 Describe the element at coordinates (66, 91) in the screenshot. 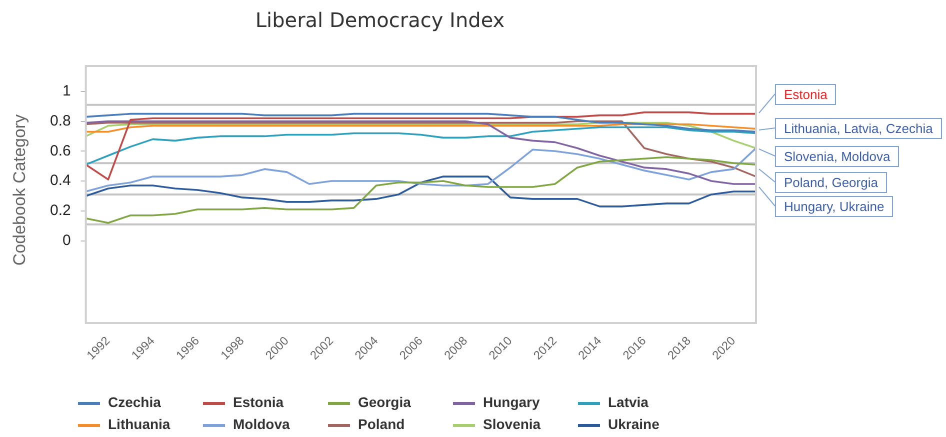

I see `y-tick-label: 1` at that location.